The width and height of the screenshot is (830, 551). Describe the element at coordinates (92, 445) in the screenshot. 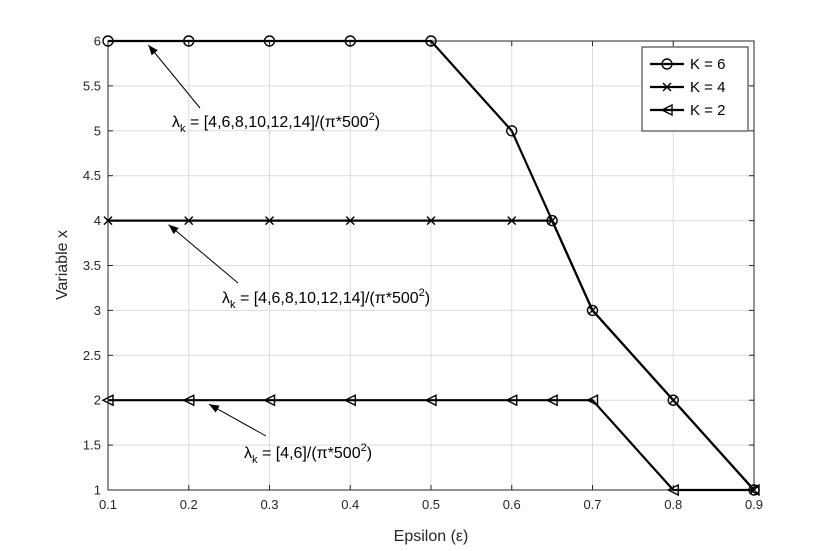

I see `y-tick-label: 1.5` at that location.